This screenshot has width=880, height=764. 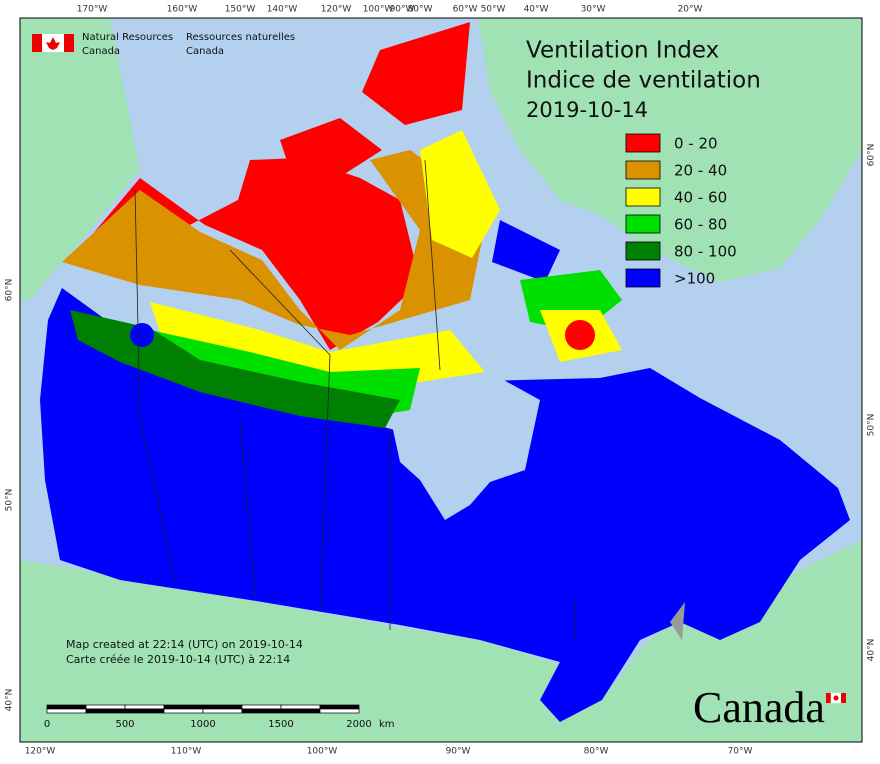 What do you see at coordinates (280, 724) in the screenshot?
I see `scale-label: 1500` at bounding box center [280, 724].